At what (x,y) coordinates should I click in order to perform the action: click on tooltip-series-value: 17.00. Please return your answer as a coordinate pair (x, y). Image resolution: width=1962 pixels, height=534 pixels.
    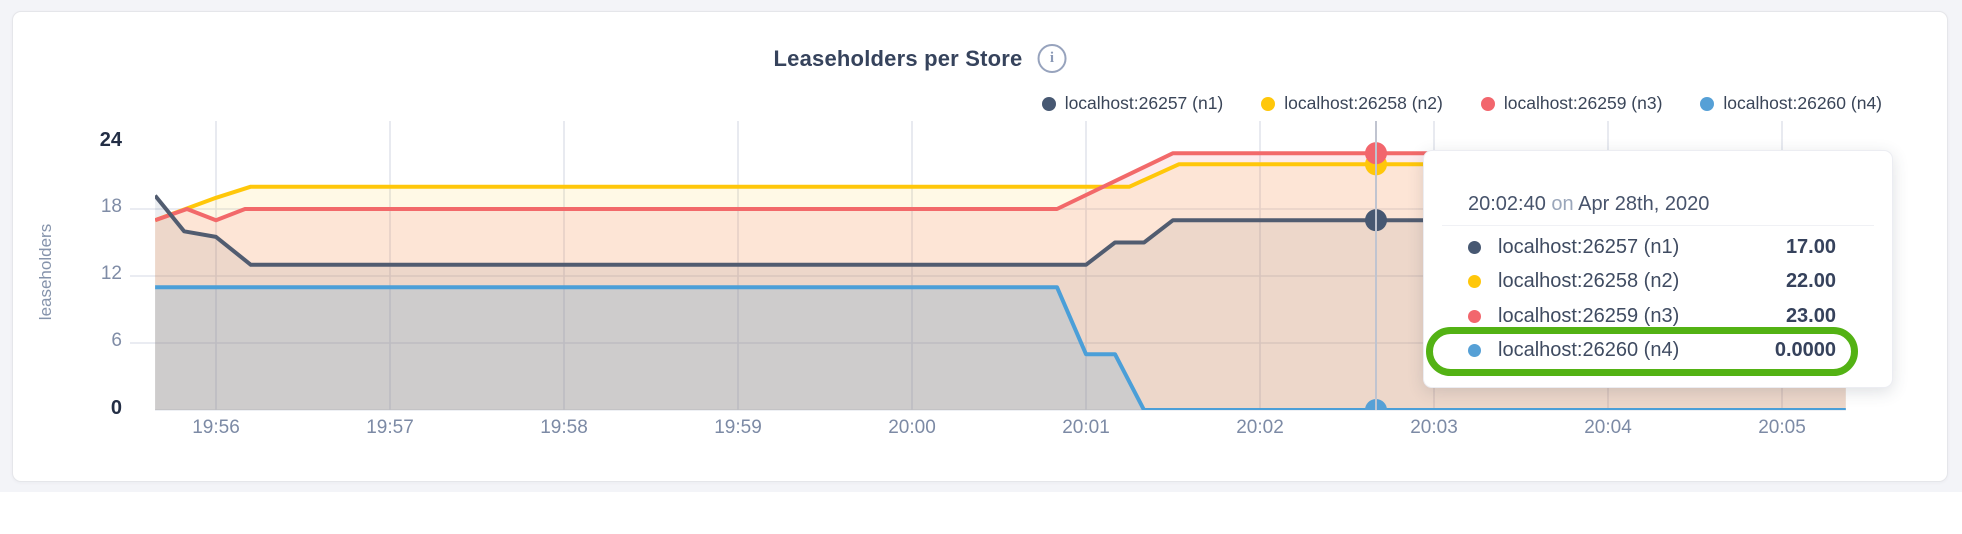
    Looking at the image, I should click on (1810, 246).